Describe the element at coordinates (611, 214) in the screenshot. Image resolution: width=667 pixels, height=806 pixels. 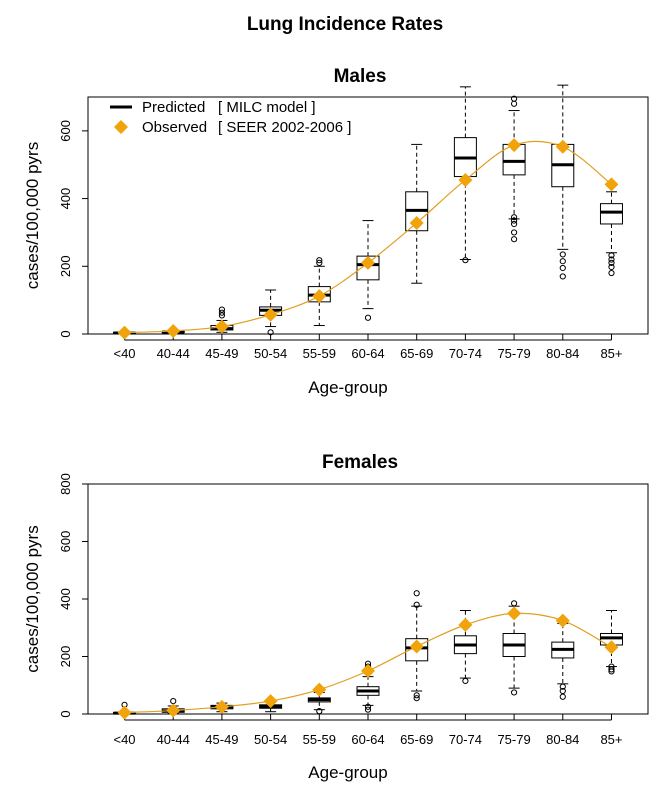
I see `box` at that location.